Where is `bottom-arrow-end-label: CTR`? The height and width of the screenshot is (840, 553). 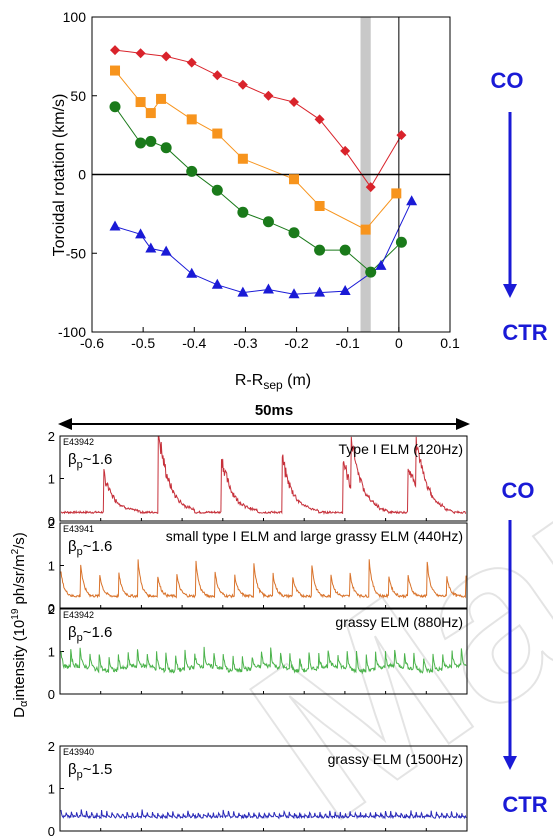
bottom-arrow-end-label: CTR is located at coordinates (524, 804).